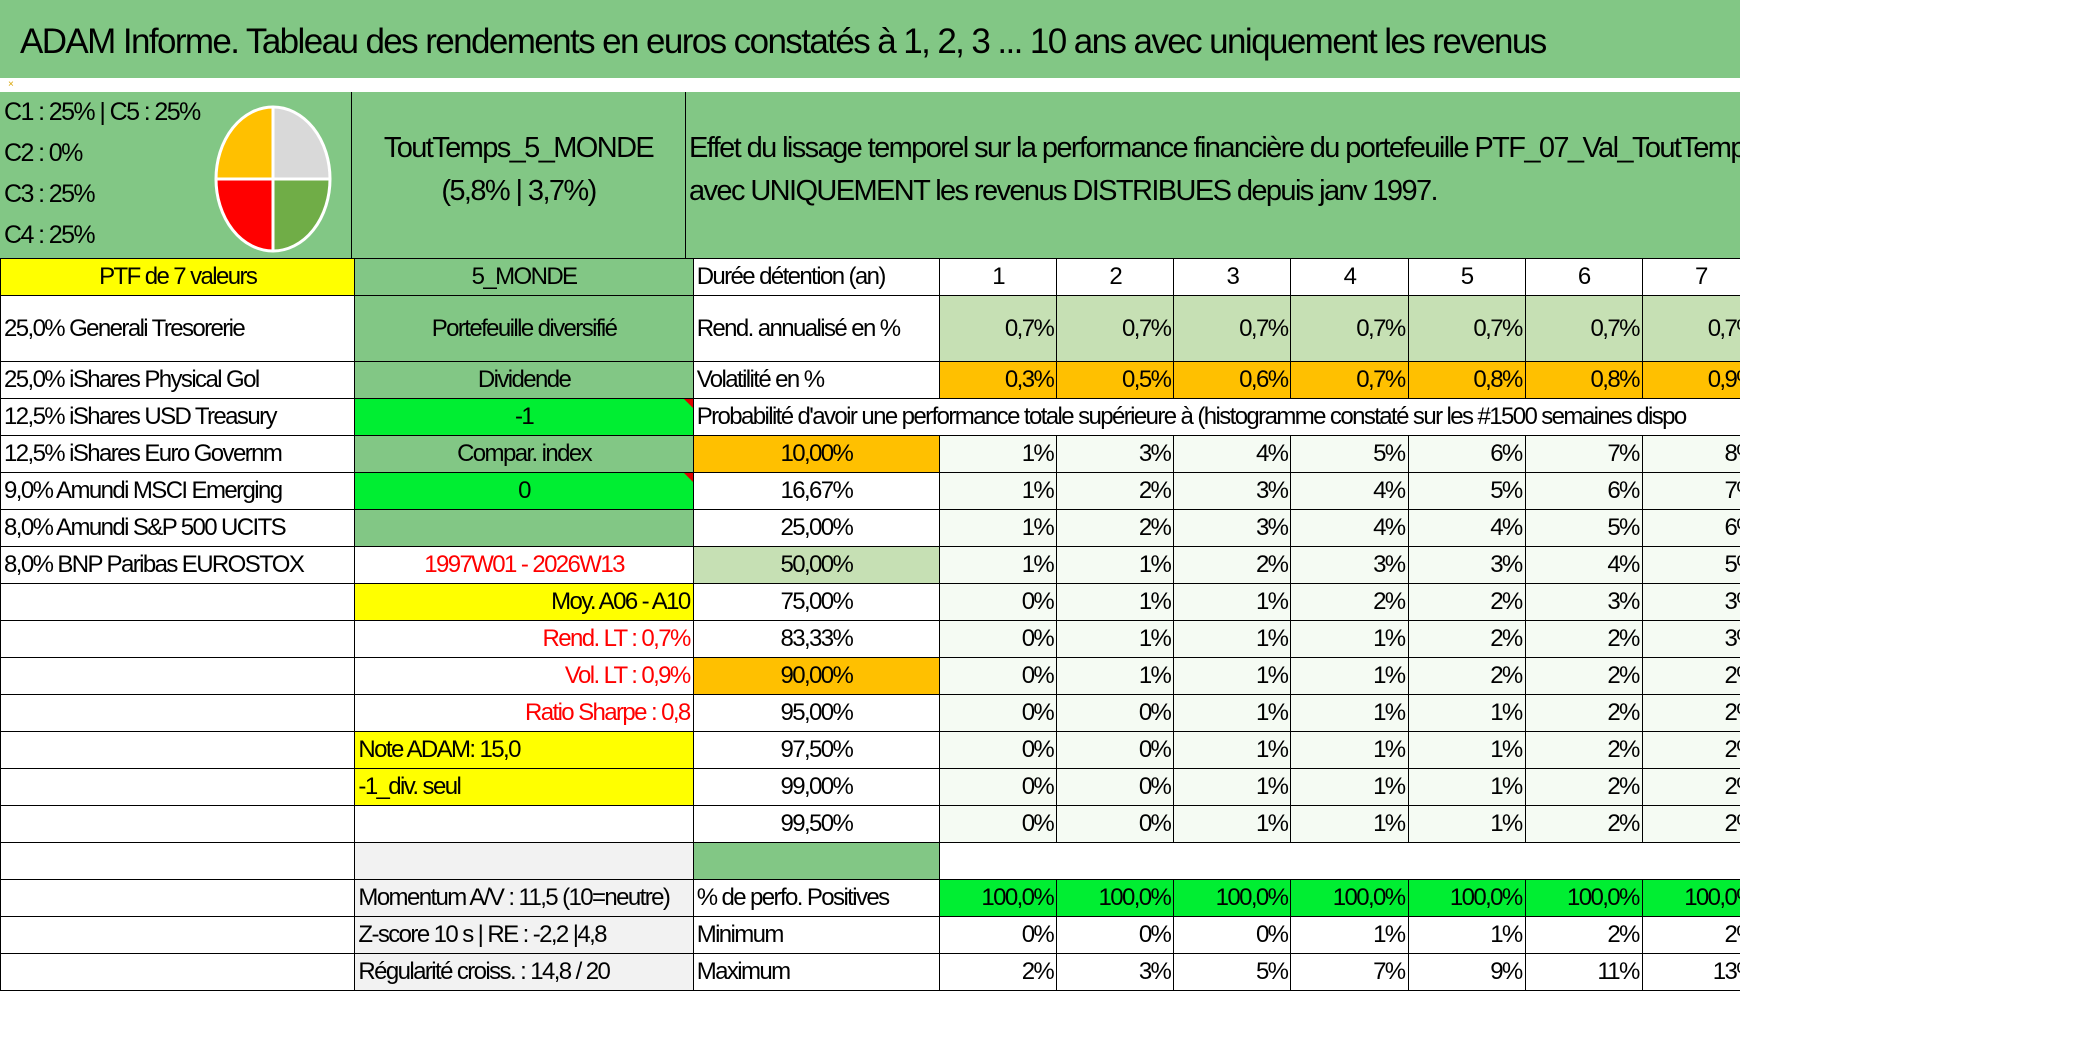 This screenshot has width=2086, height=1044. What do you see at coordinates (816, 328) in the screenshot?
I see `rend-label: Rend. annualisé en %` at bounding box center [816, 328].